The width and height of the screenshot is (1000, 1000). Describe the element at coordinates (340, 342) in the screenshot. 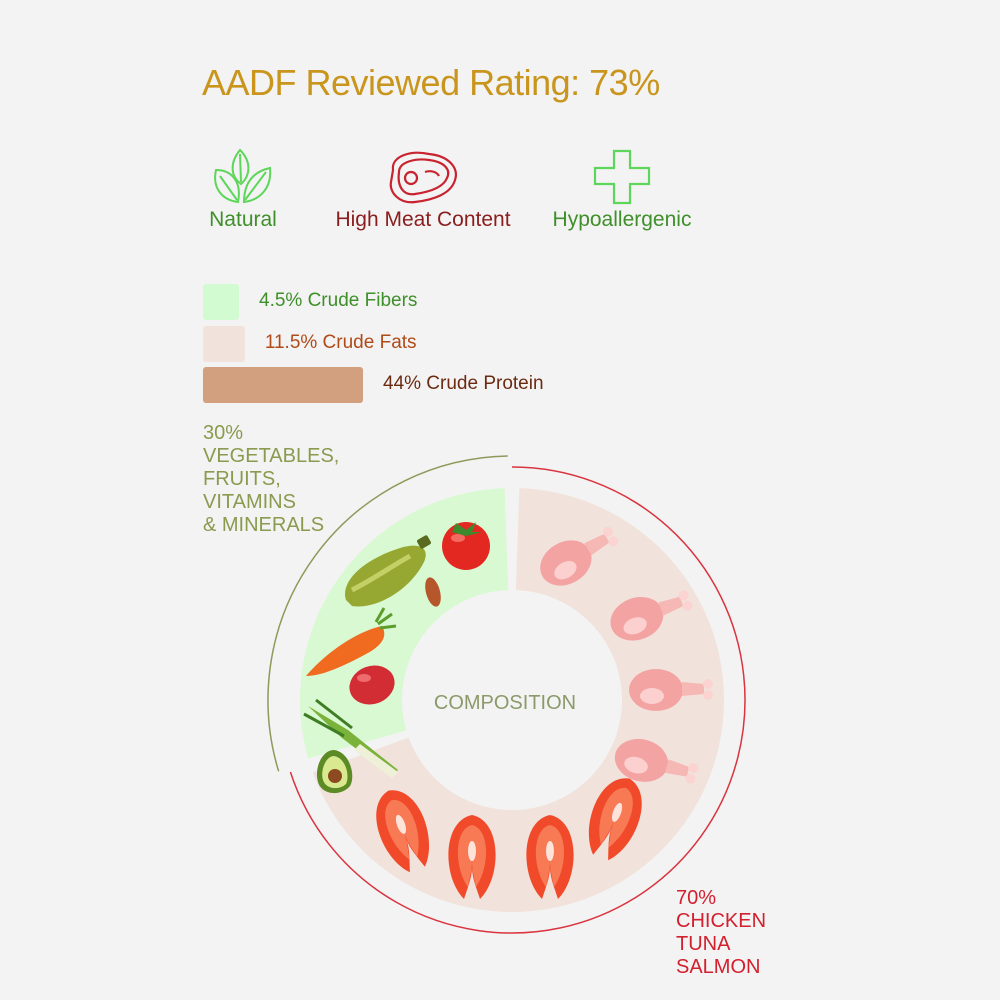

I see `nutrient-label: 11.5% Crude Fats` at that location.